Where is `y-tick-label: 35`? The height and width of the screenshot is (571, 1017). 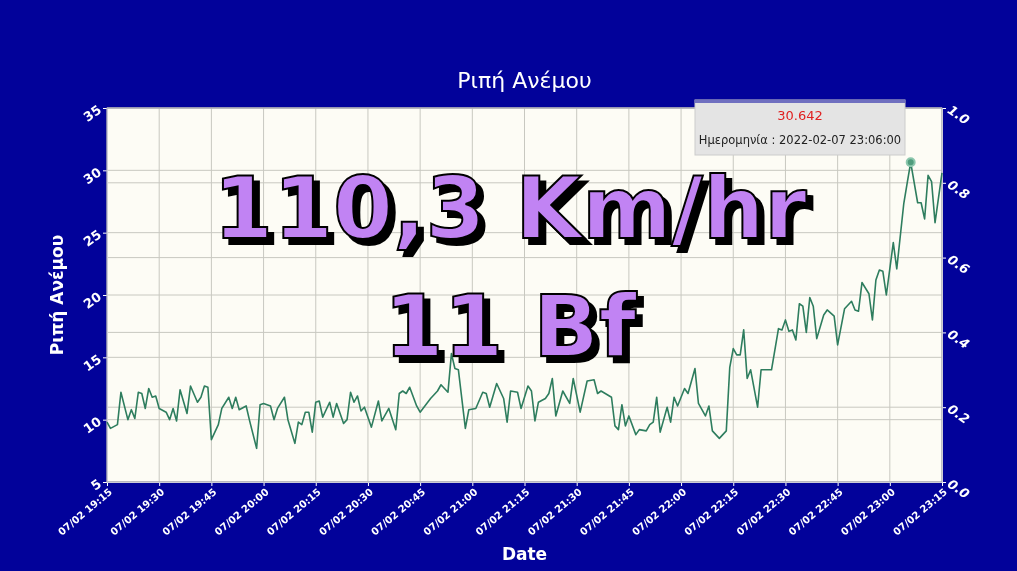 y-tick-label: 35 is located at coordinates (92, 113).